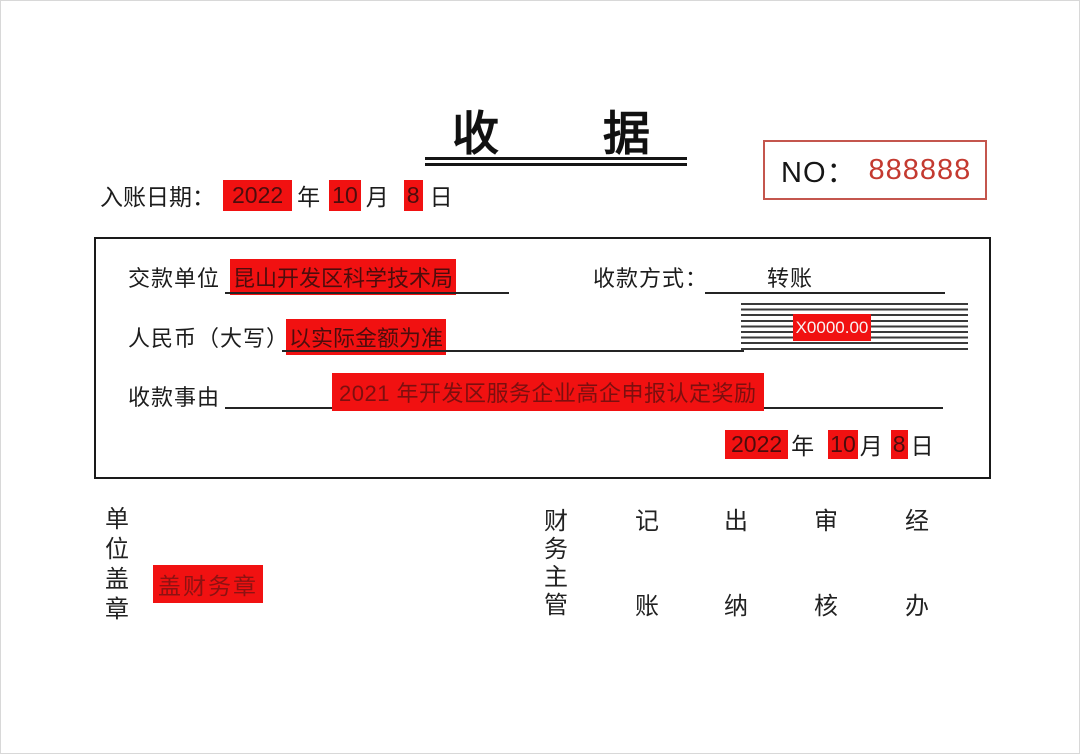 This screenshot has height=754, width=1080. I want to click on finance-supervisor-char: 主, so click(556, 577).